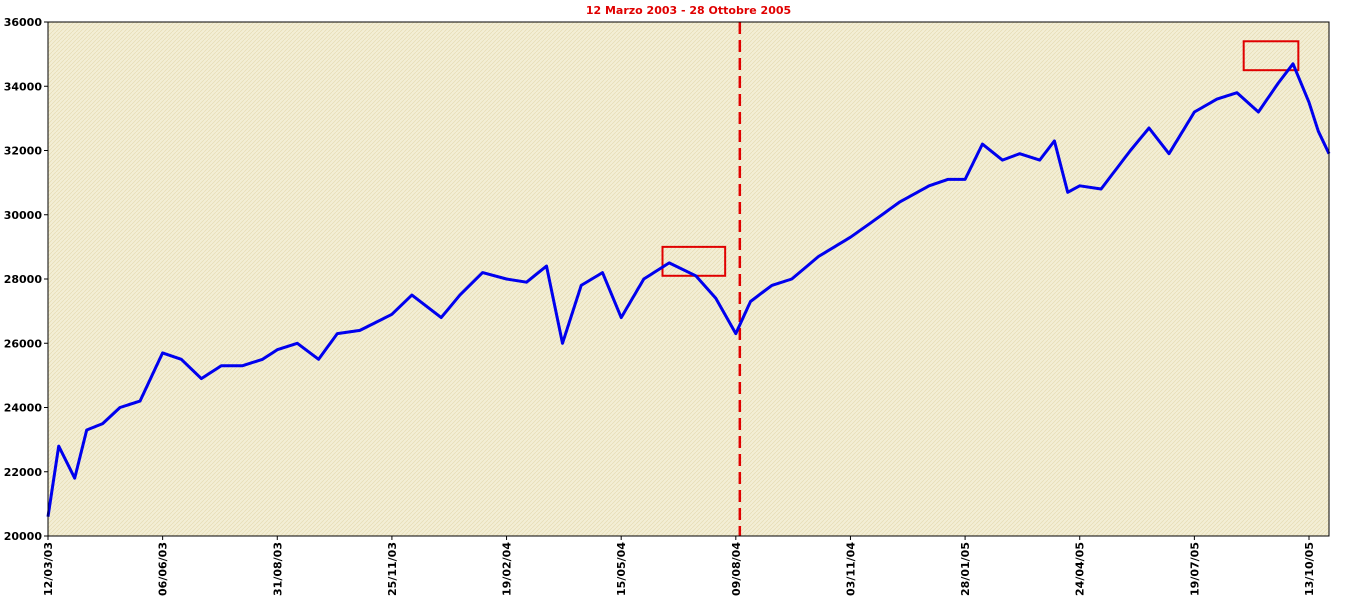 The image size is (1348, 604). What do you see at coordinates (48, 569) in the screenshot?
I see `x-tick-label: 12/03/03` at bounding box center [48, 569].